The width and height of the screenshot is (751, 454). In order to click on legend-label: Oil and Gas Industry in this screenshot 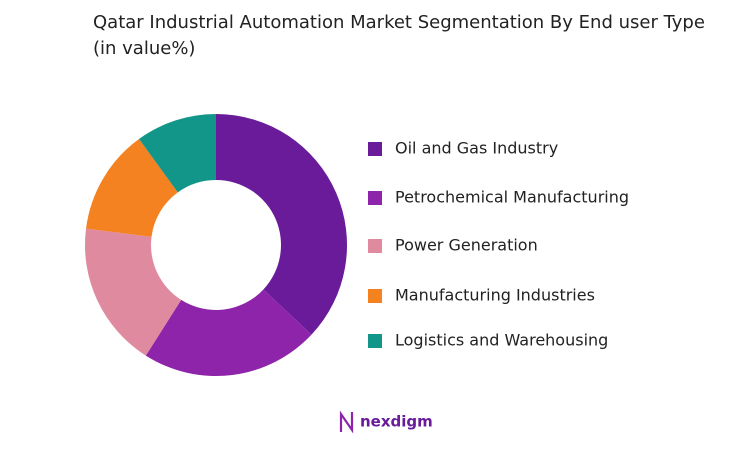, I will do `click(476, 148)`.